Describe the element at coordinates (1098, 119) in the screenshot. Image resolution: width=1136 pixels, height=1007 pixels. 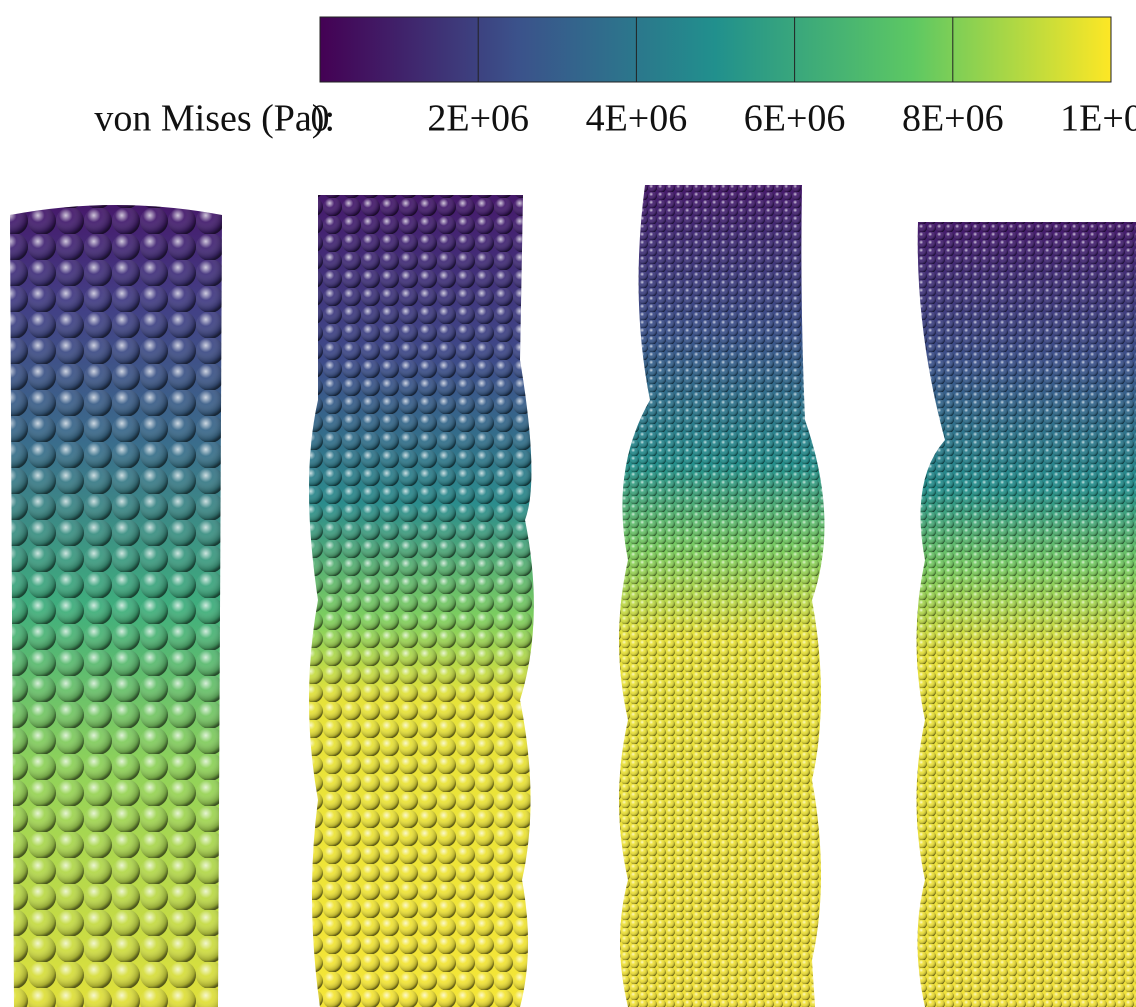
I see `colorbar-tick-label: 1E+07` at that location.